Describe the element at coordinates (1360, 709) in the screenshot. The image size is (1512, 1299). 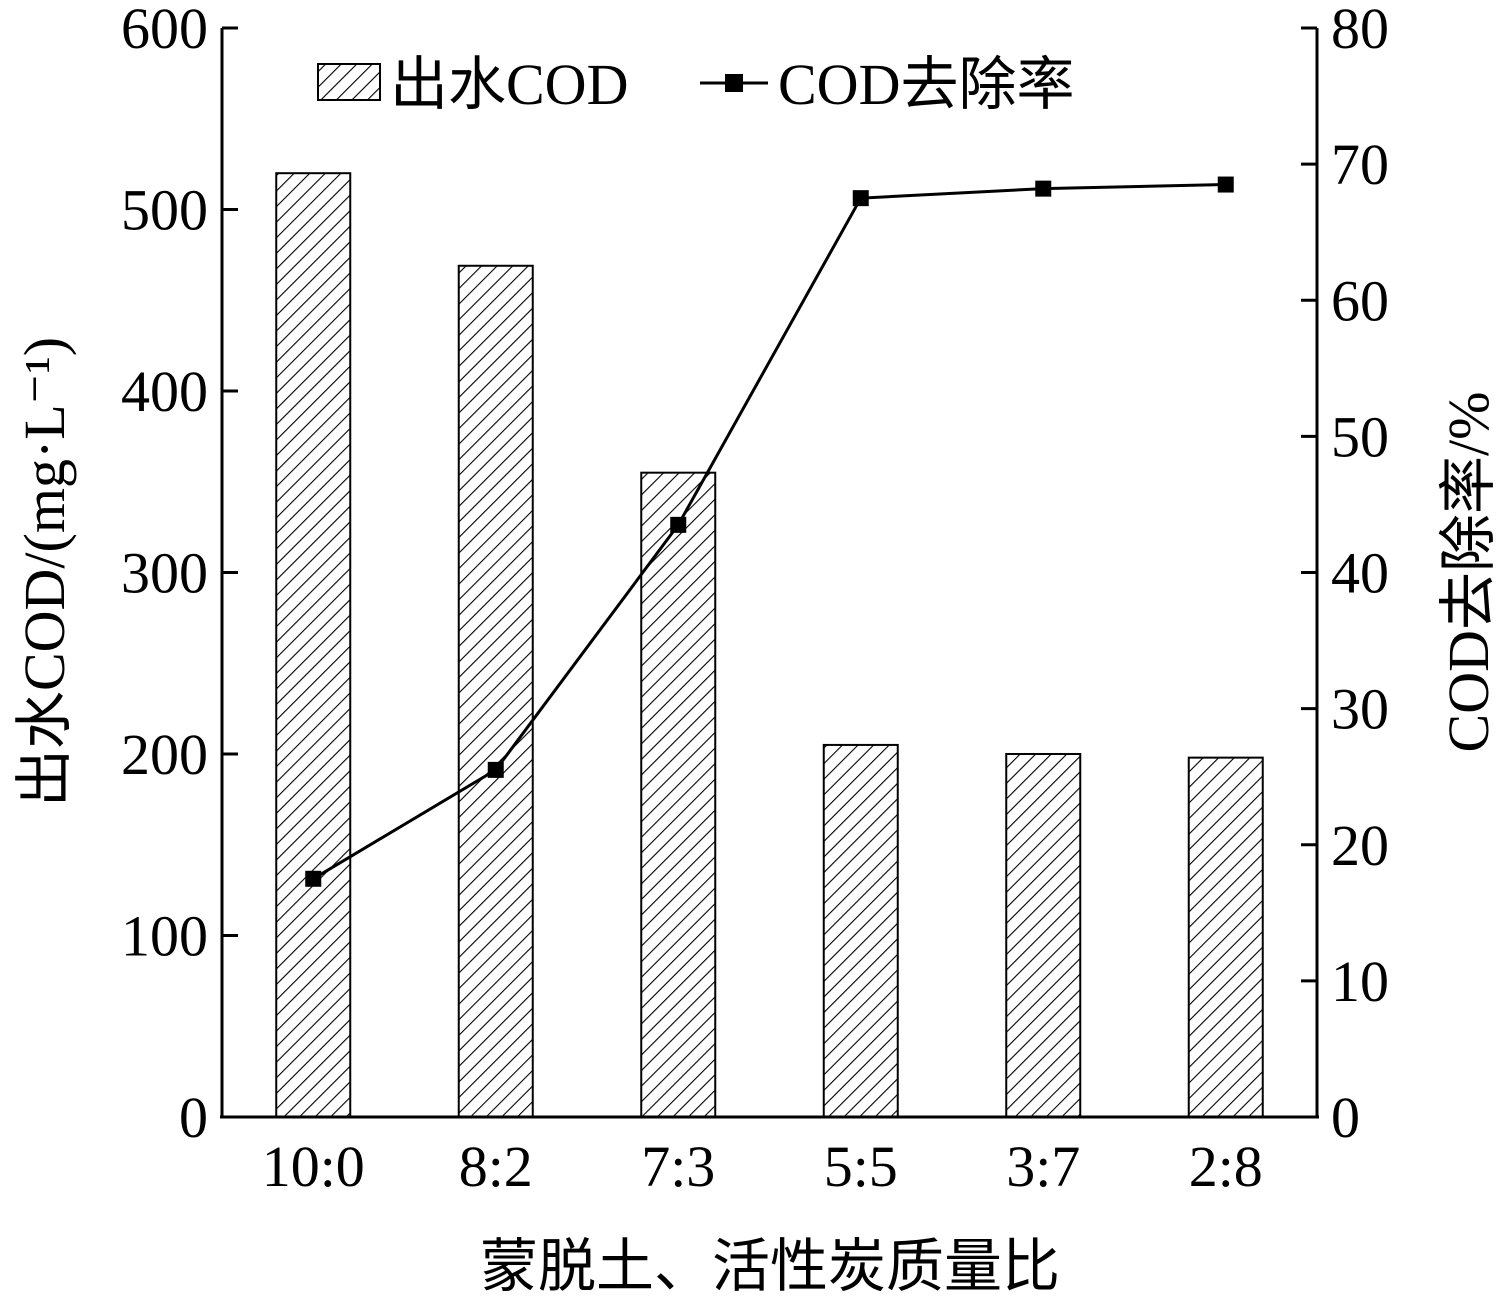
I see `right-tick-label: 30` at that location.